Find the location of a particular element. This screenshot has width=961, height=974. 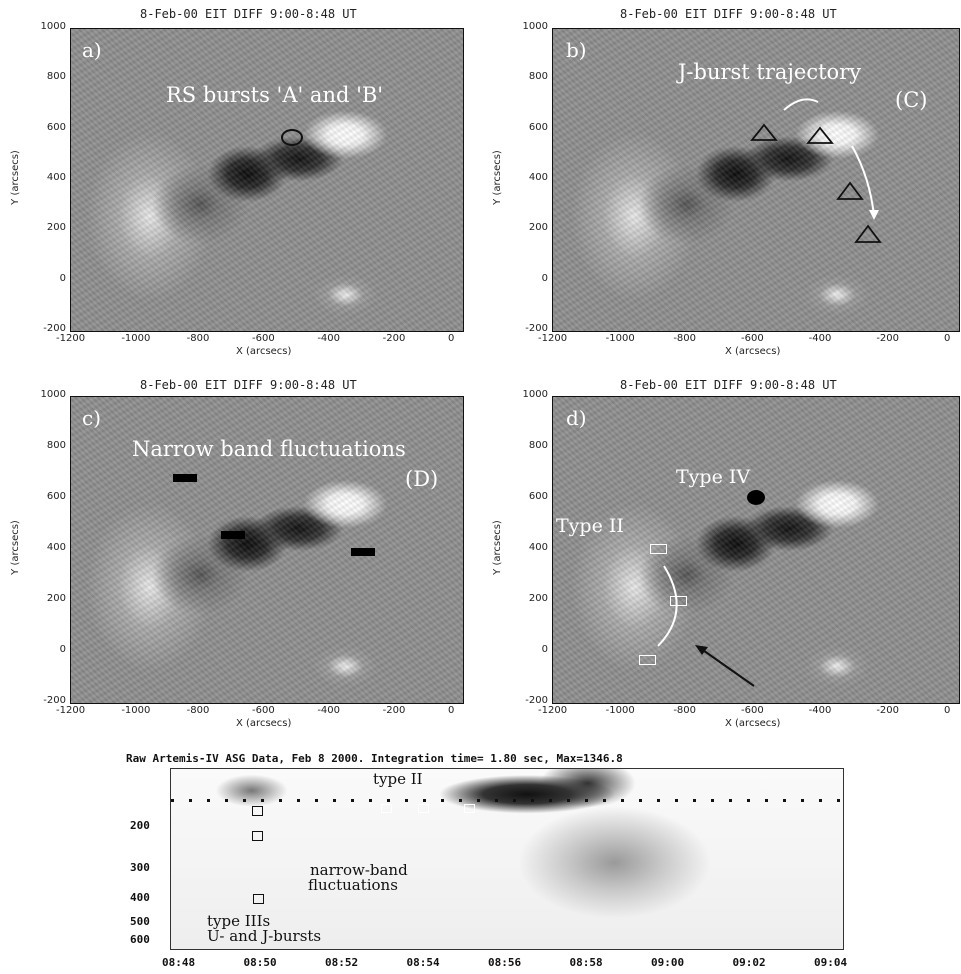

spectrogram-image is located at coordinates (507, 859).